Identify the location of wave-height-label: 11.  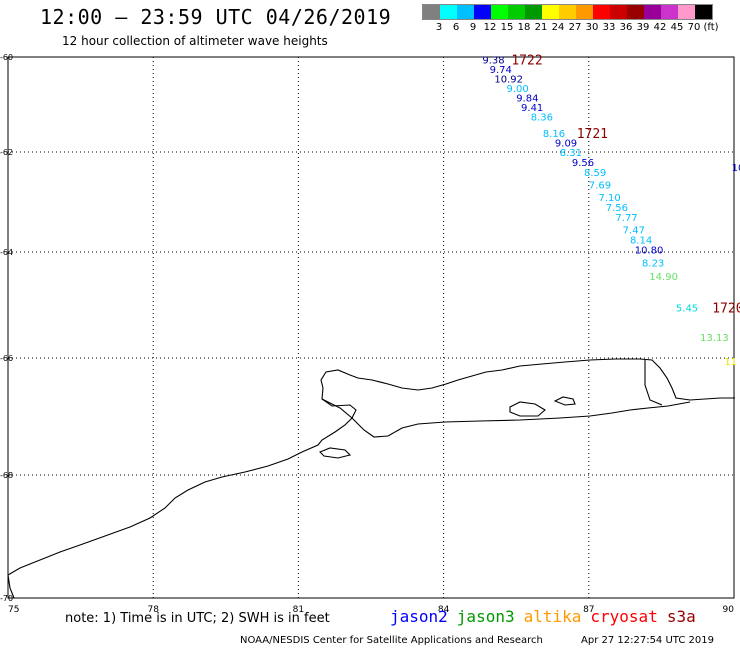
(730, 362).